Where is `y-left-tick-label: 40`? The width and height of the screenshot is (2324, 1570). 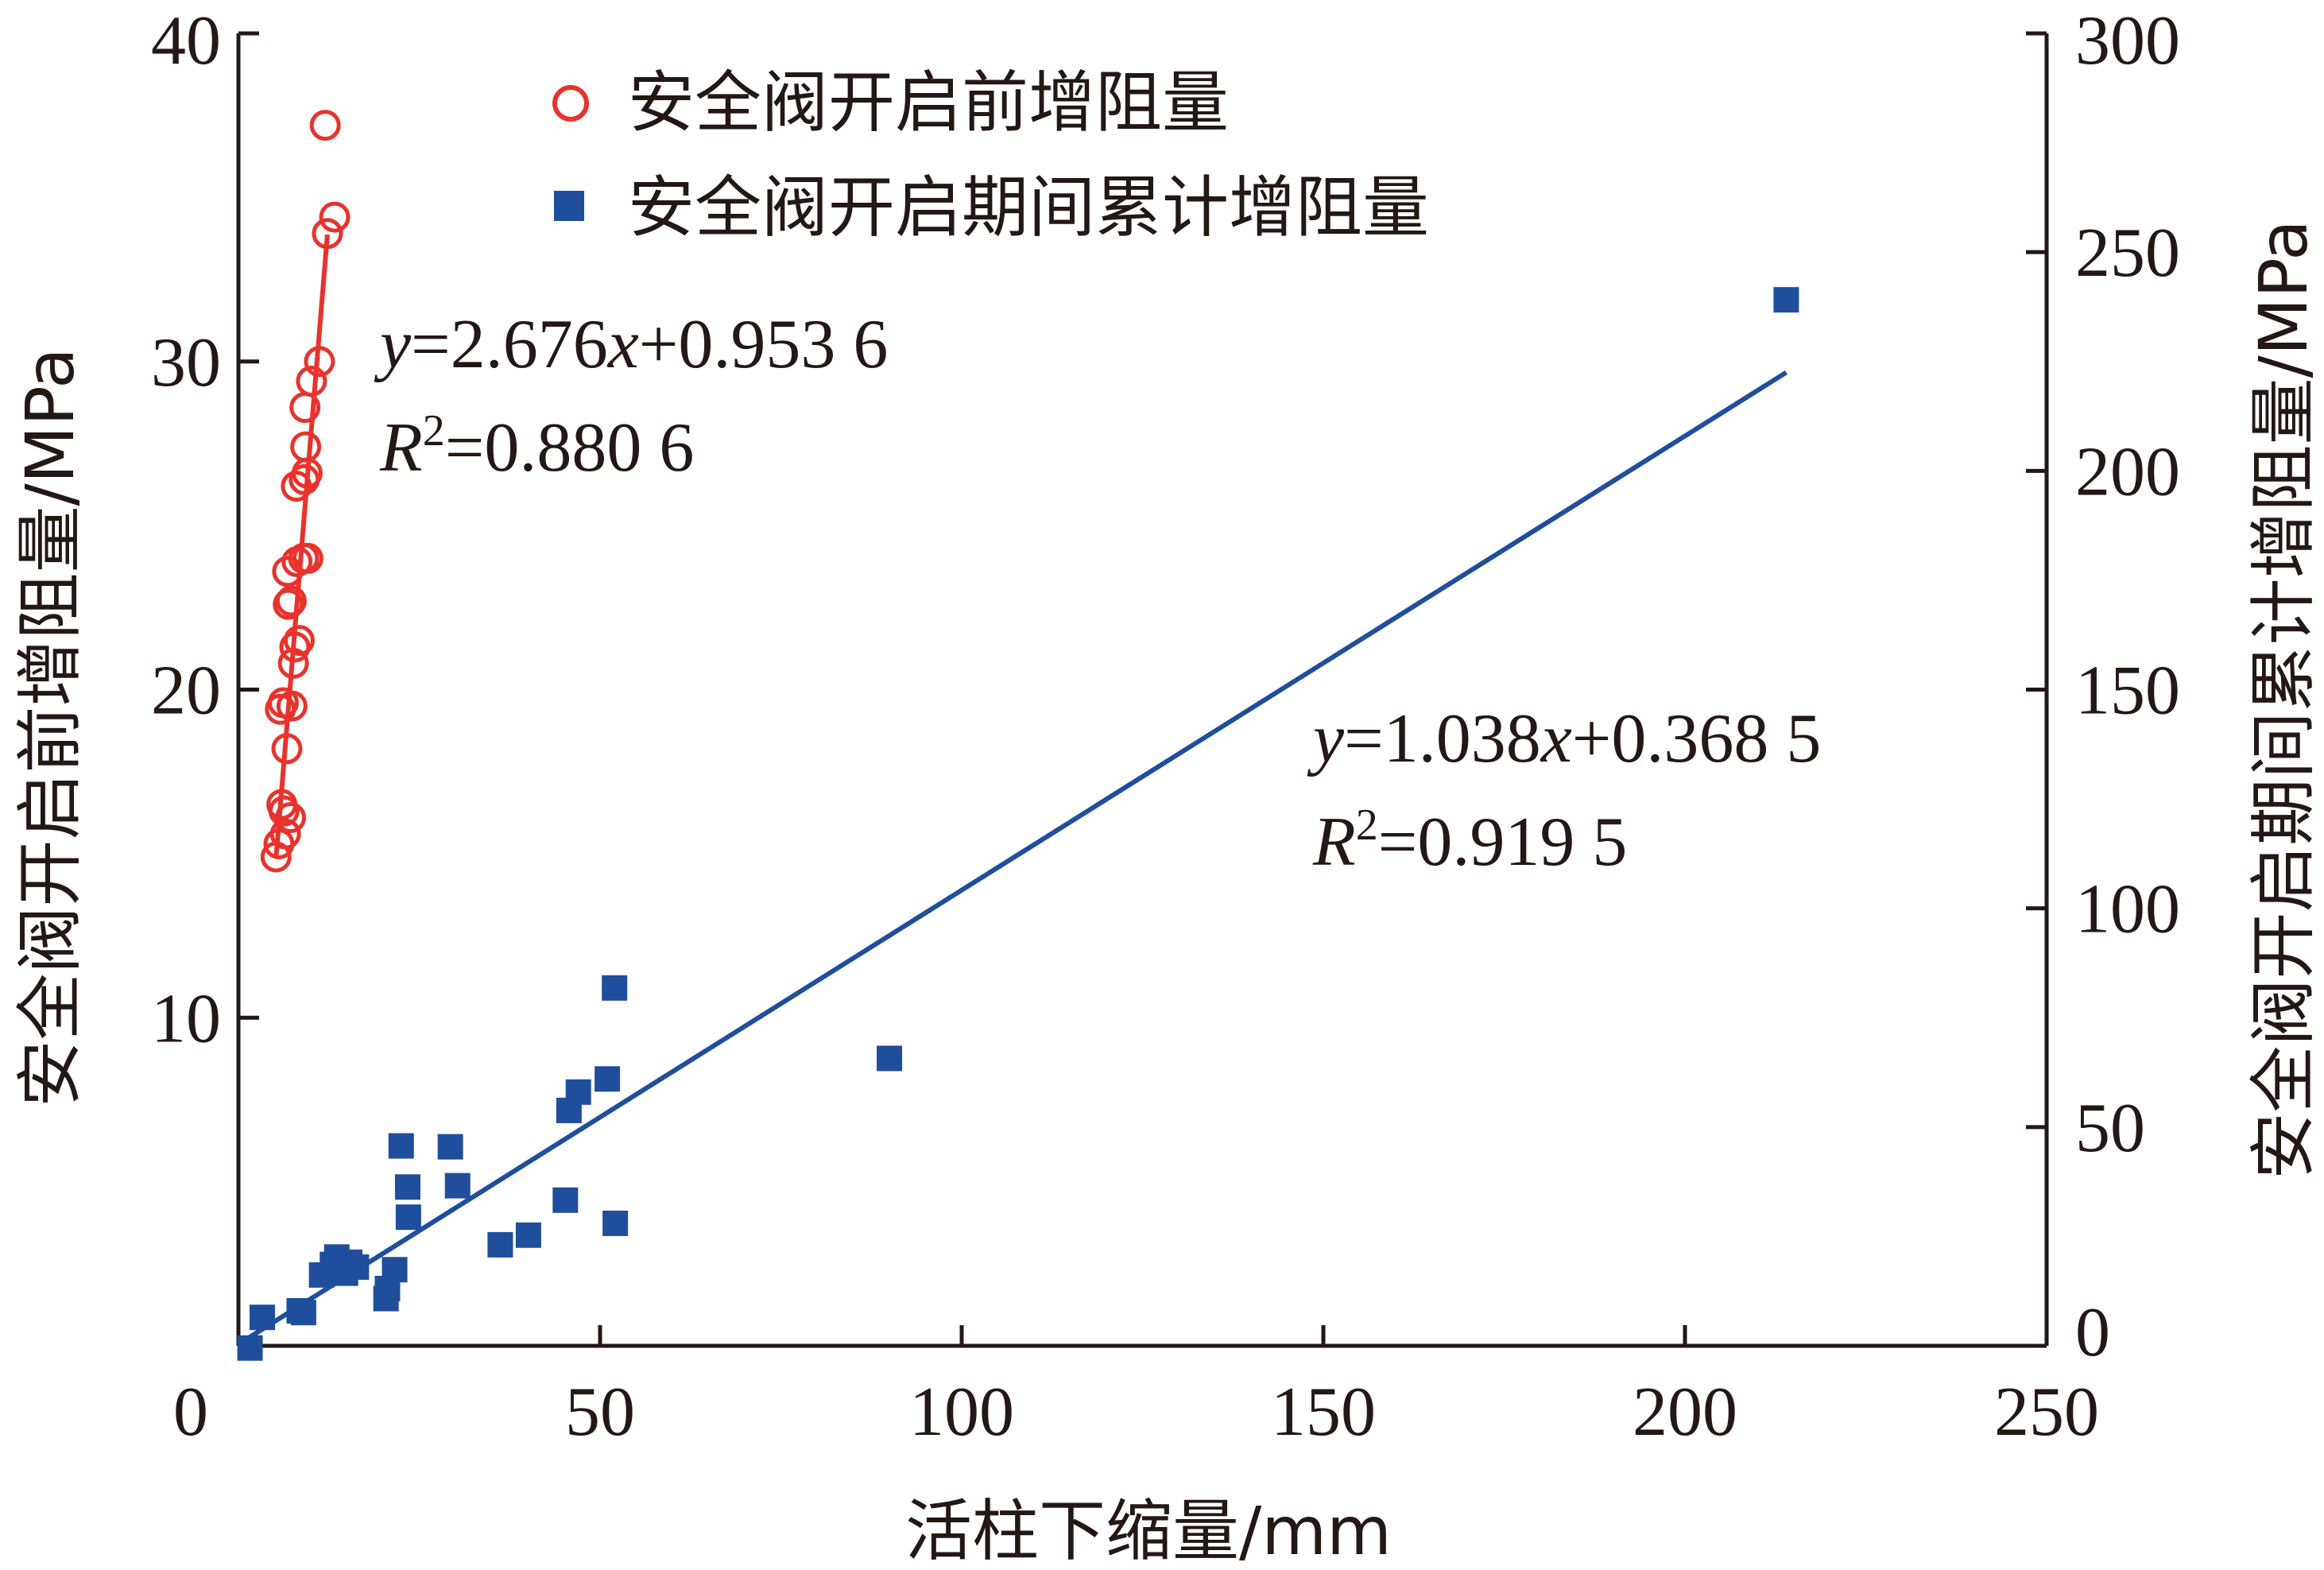 y-left-tick-label: 40 is located at coordinates (186, 40).